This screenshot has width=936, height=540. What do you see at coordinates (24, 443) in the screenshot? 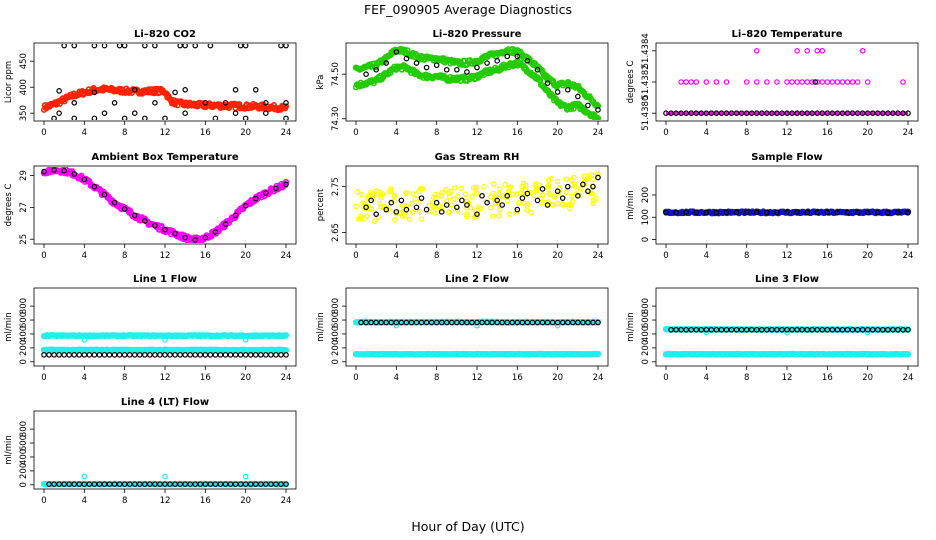
I see `y-tick-label: 600` at bounding box center [24, 443].